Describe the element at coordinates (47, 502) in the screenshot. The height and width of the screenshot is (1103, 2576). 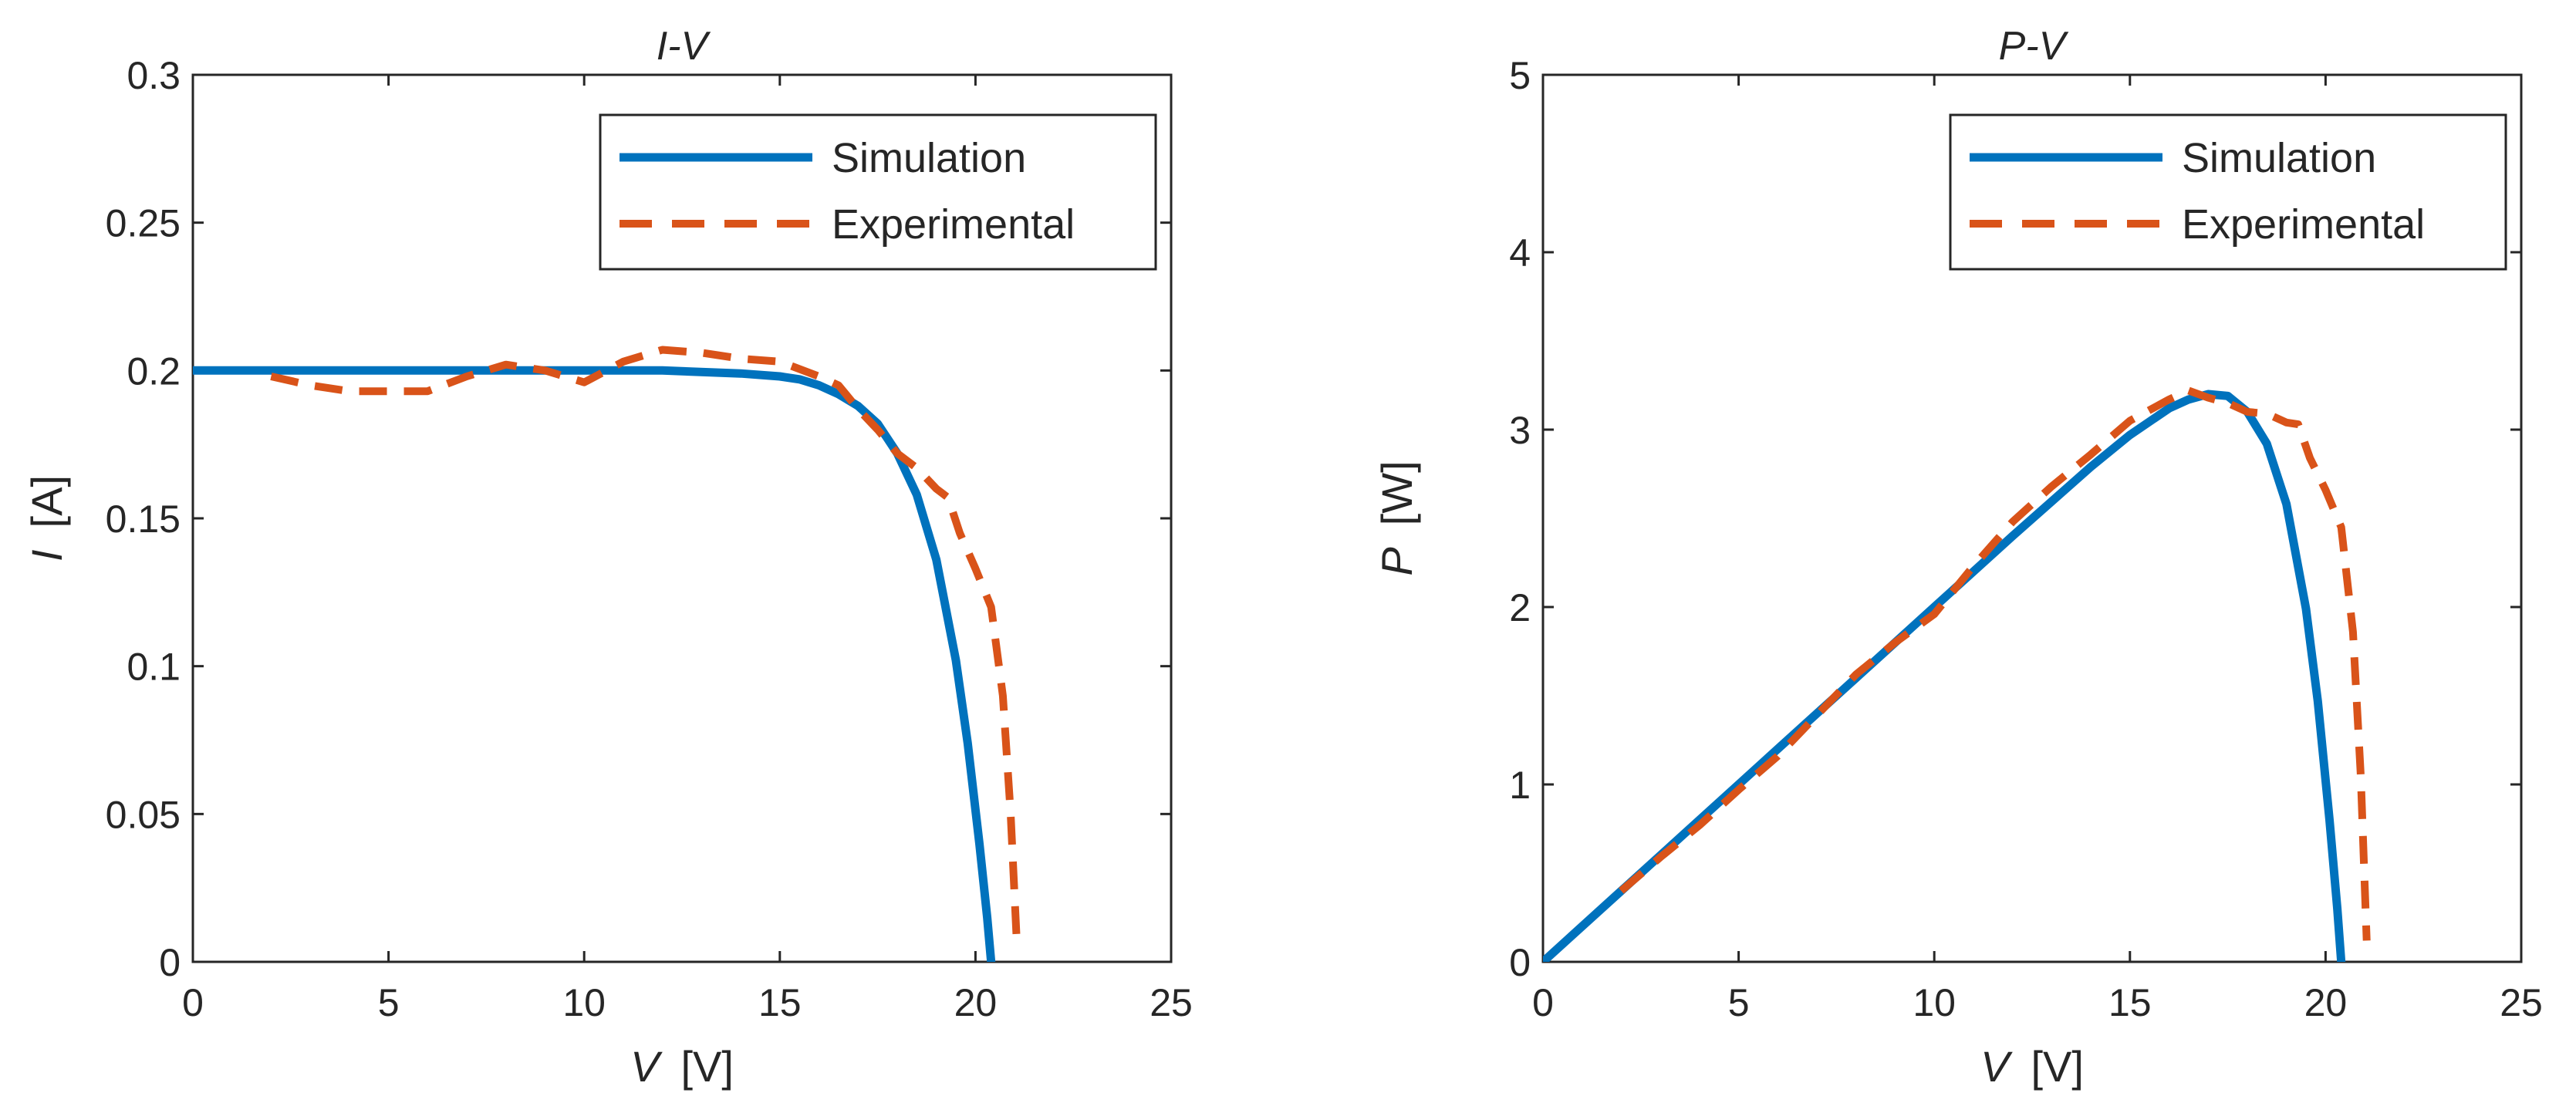
I see `y-axis-unit: [A]` at that location.